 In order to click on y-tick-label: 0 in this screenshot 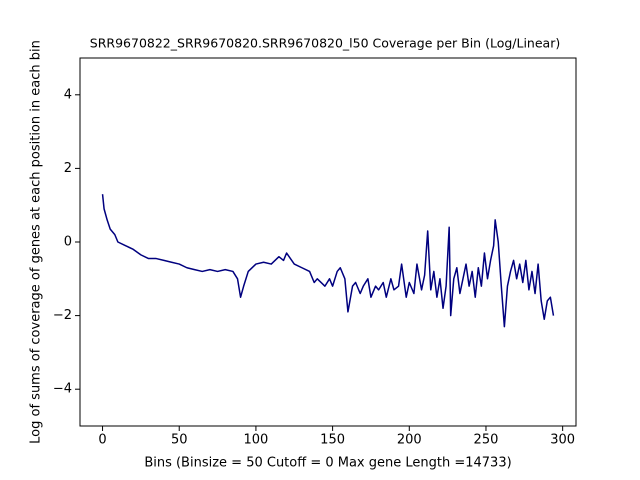, I will do `click(68, 242)`.